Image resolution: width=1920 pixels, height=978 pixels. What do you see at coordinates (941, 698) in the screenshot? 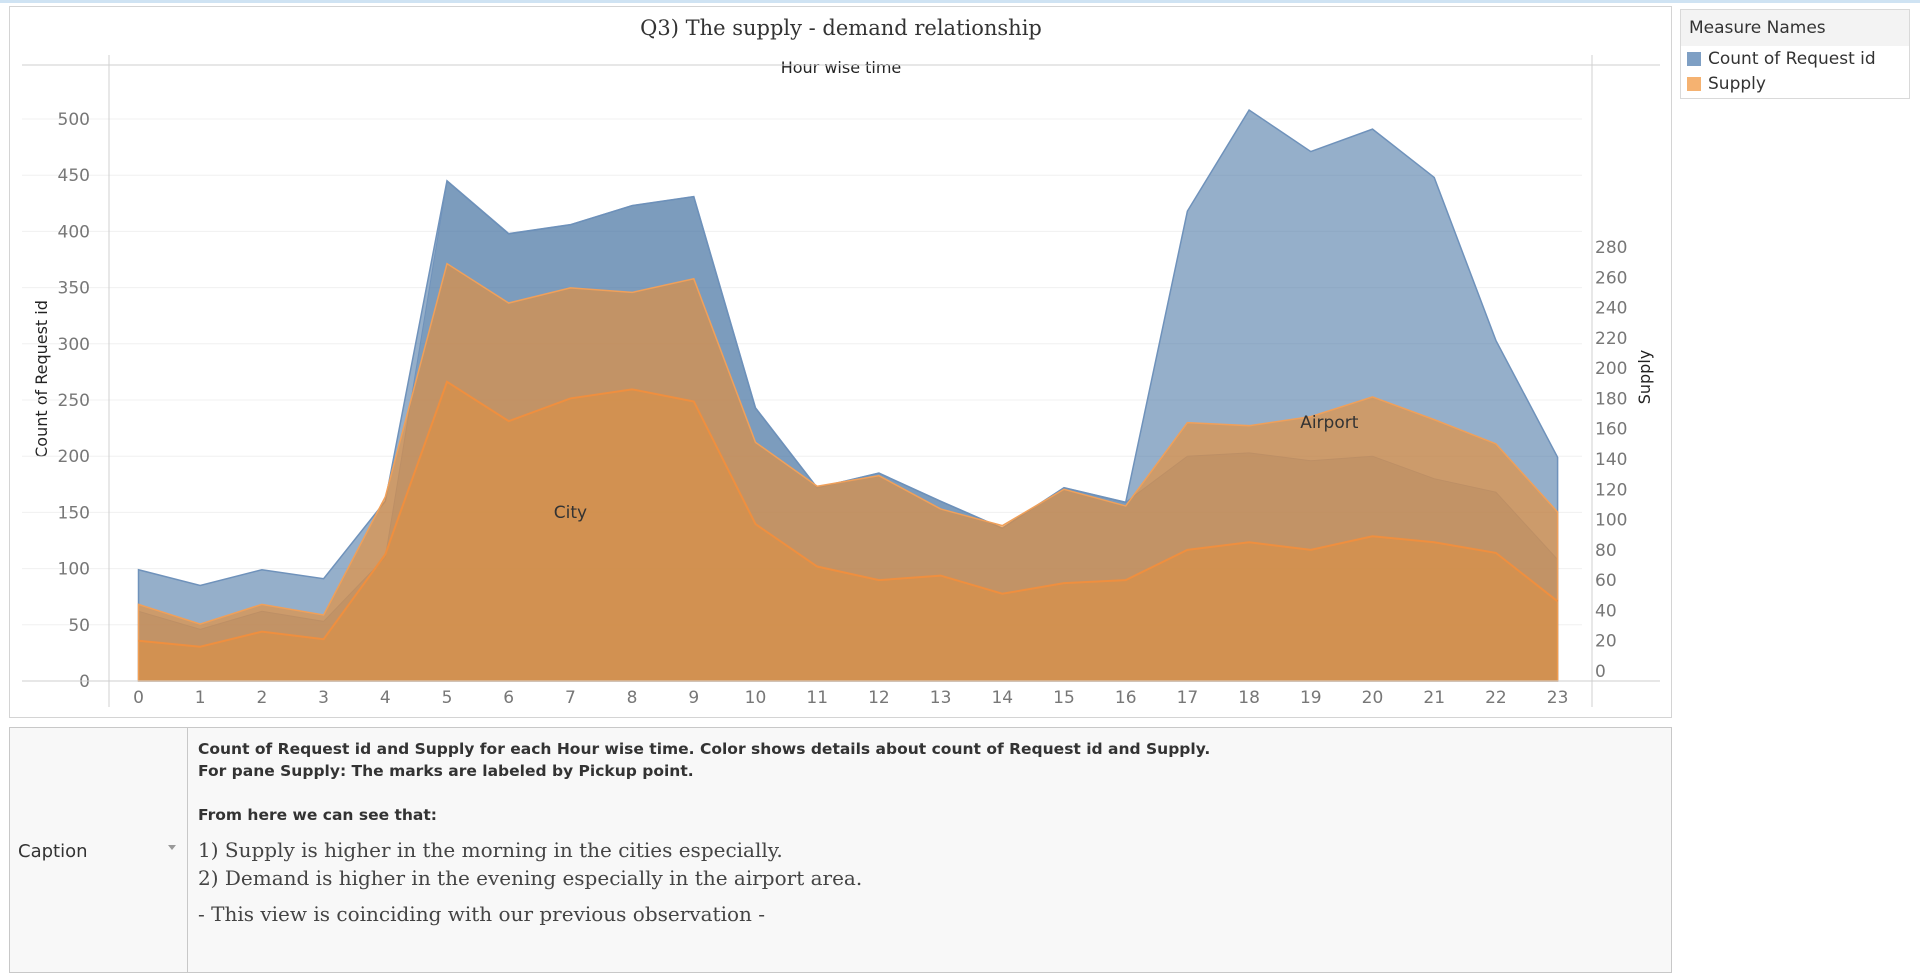
I see `x-tick-label: 13` at bounding box center [941, 698].